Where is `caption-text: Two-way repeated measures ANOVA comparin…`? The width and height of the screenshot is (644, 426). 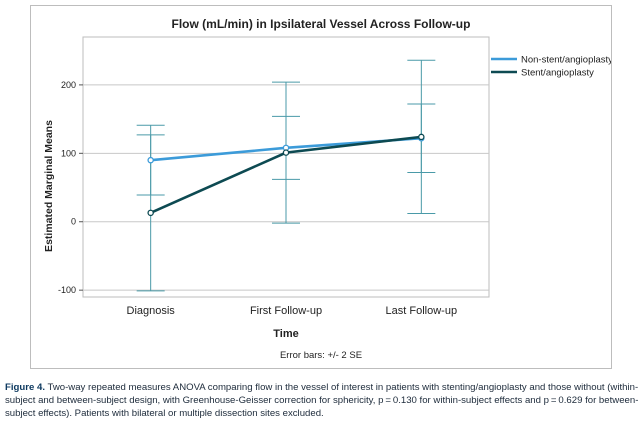
caption-text: Two-way repeated measures ANOVA comparin… is located at coordinates (322, 400).